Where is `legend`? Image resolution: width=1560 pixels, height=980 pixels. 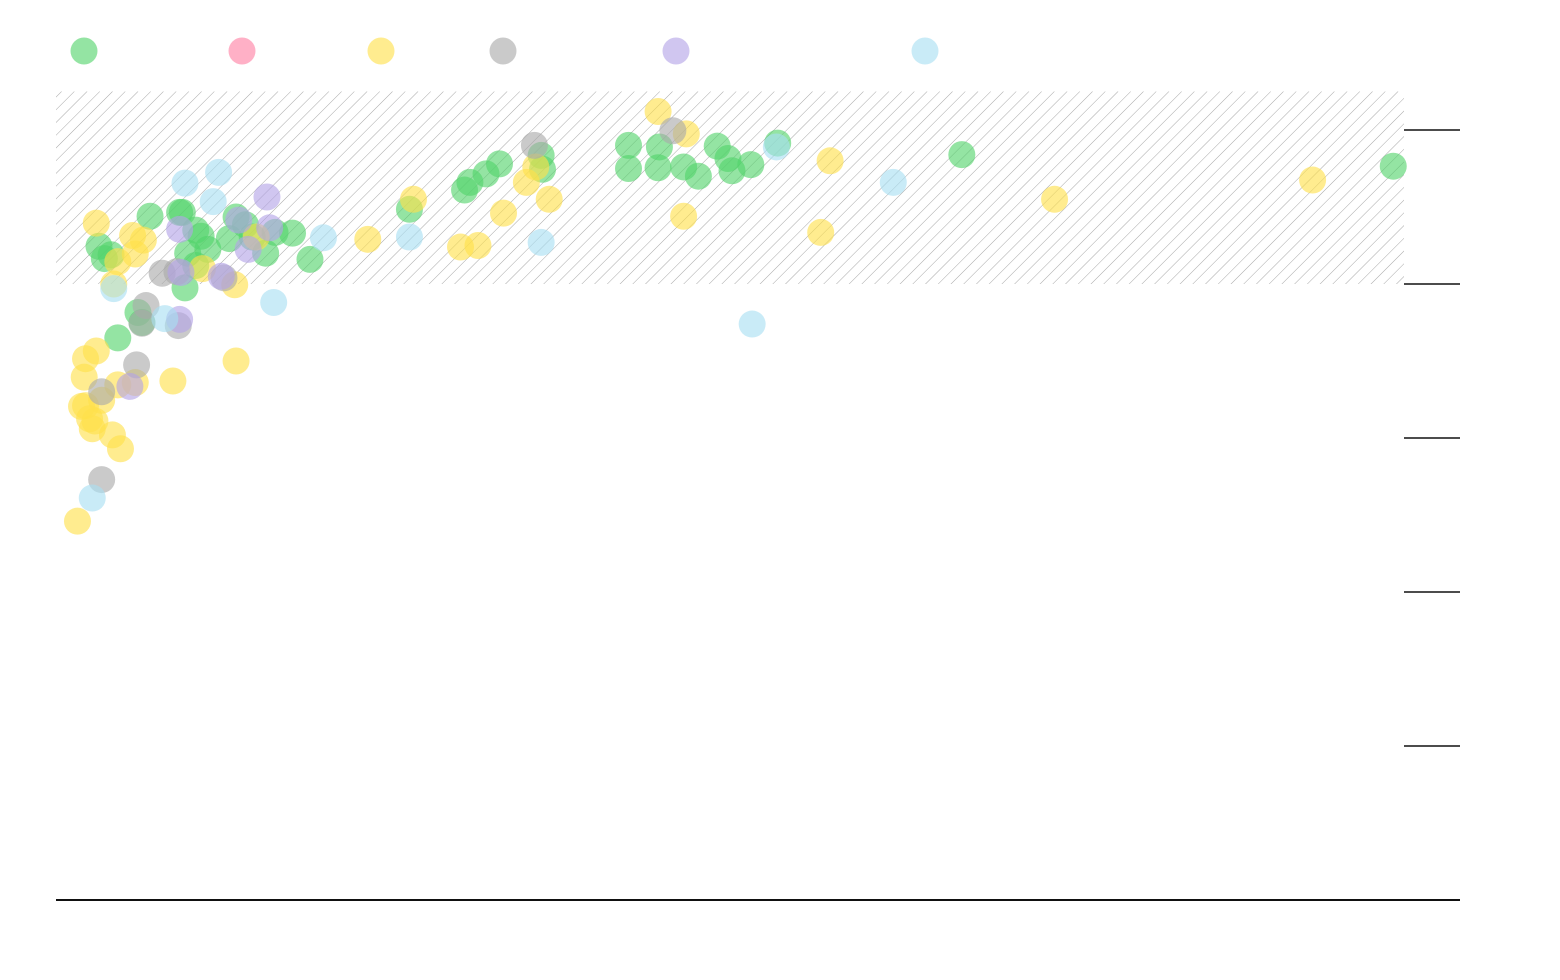 legend is located at coordinates (504, 51).